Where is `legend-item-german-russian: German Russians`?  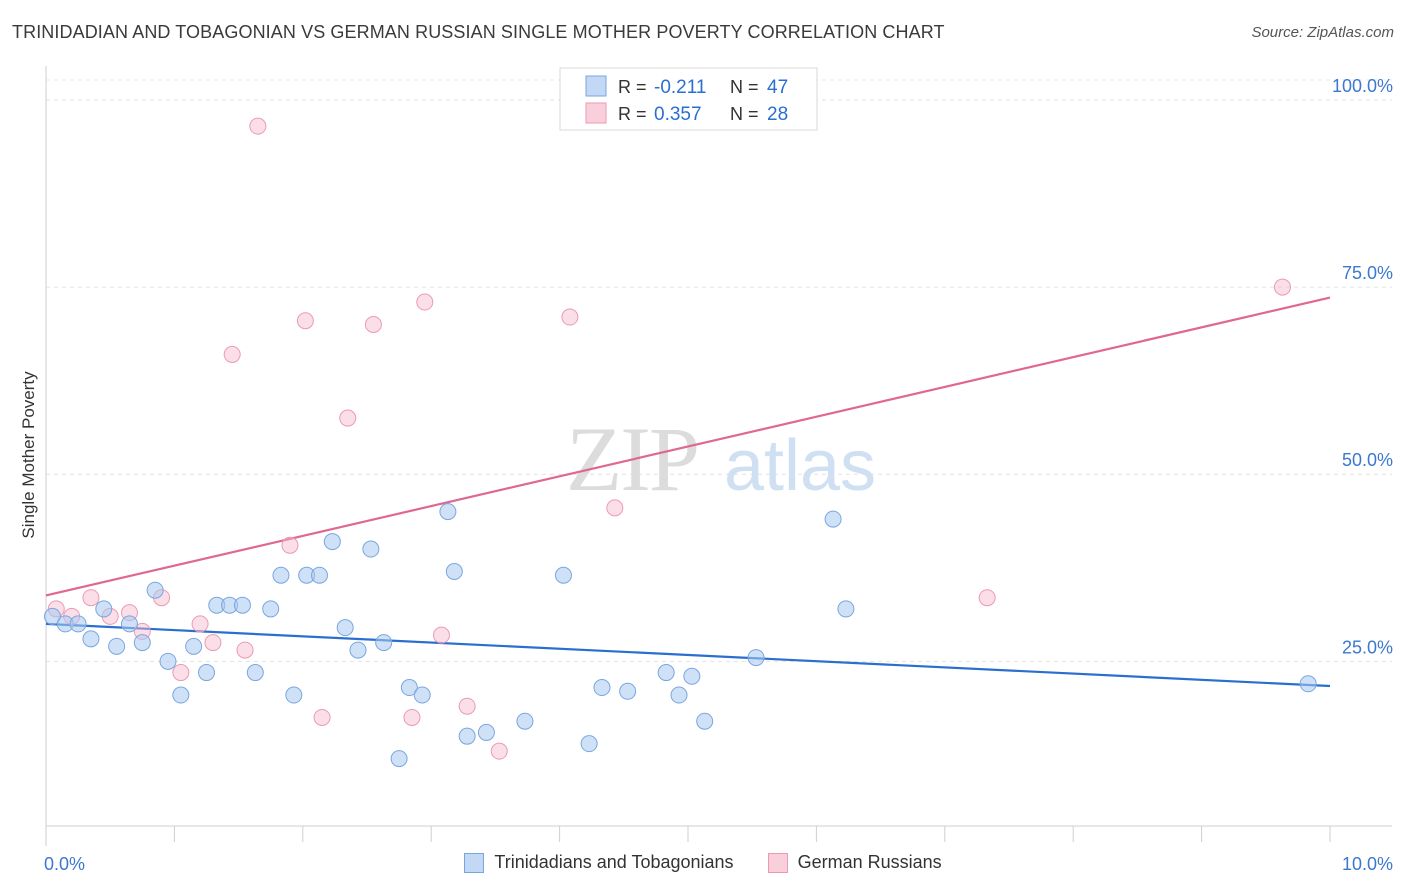
legend-item-german-russian: German Russians is located at coordinates (854, 862).